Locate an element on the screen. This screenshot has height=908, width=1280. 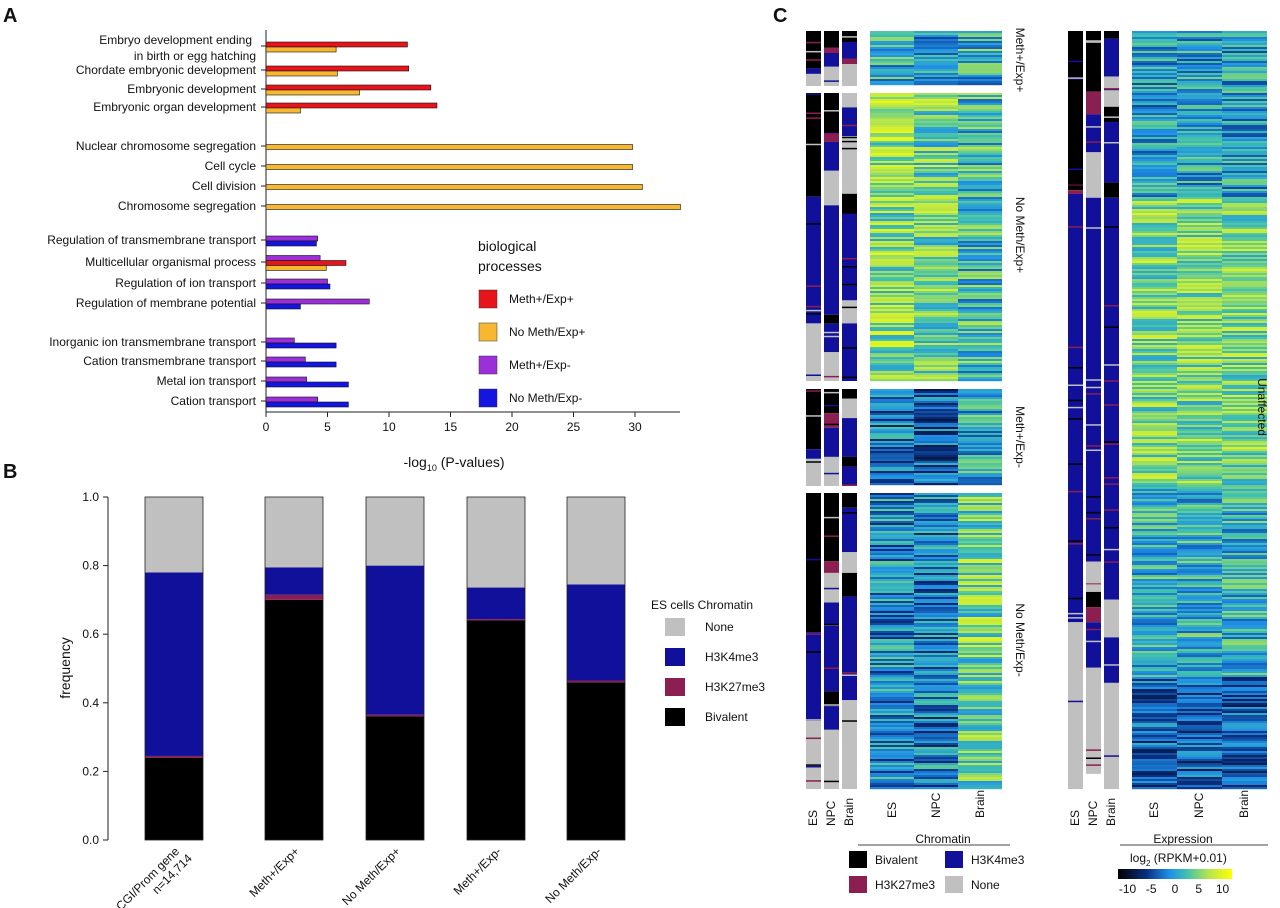
bar-meth-exp is located at coordinates (280, 340).